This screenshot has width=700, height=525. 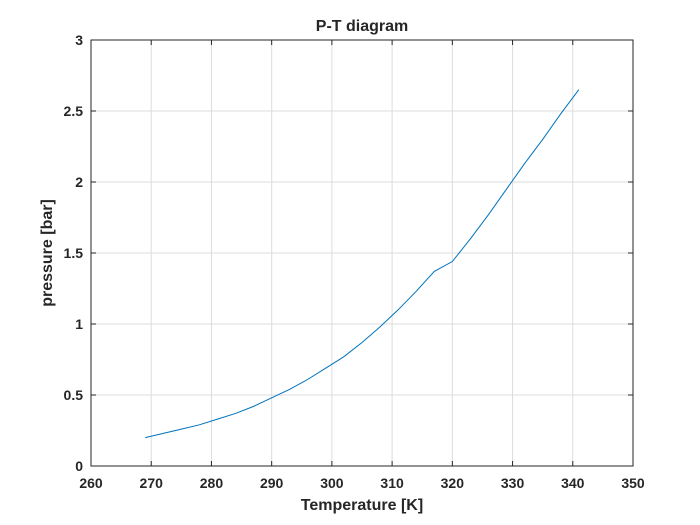 What do you see at coordinates (91, 483) in the screenshot?
I see `x-tick-label: 260` at bounding box center [91, 483].